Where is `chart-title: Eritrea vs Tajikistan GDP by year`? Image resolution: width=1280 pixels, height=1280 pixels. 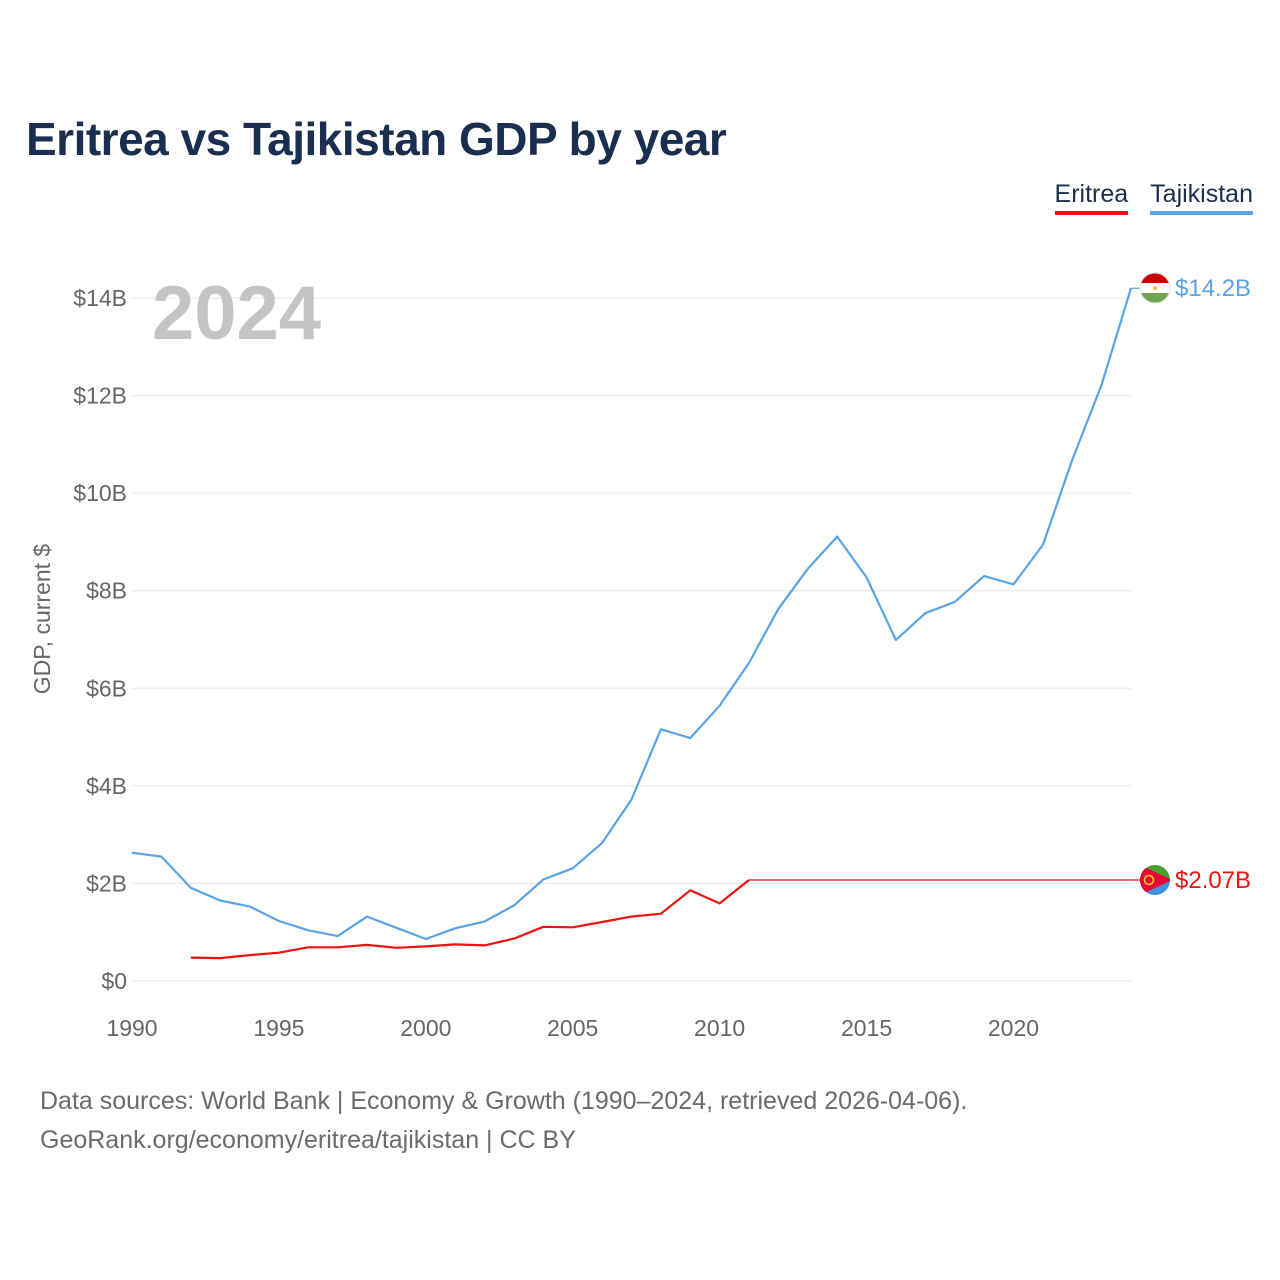 chart-title: Eritrea vs Tajikistan GDP by year is located at coordinates (376, 139).